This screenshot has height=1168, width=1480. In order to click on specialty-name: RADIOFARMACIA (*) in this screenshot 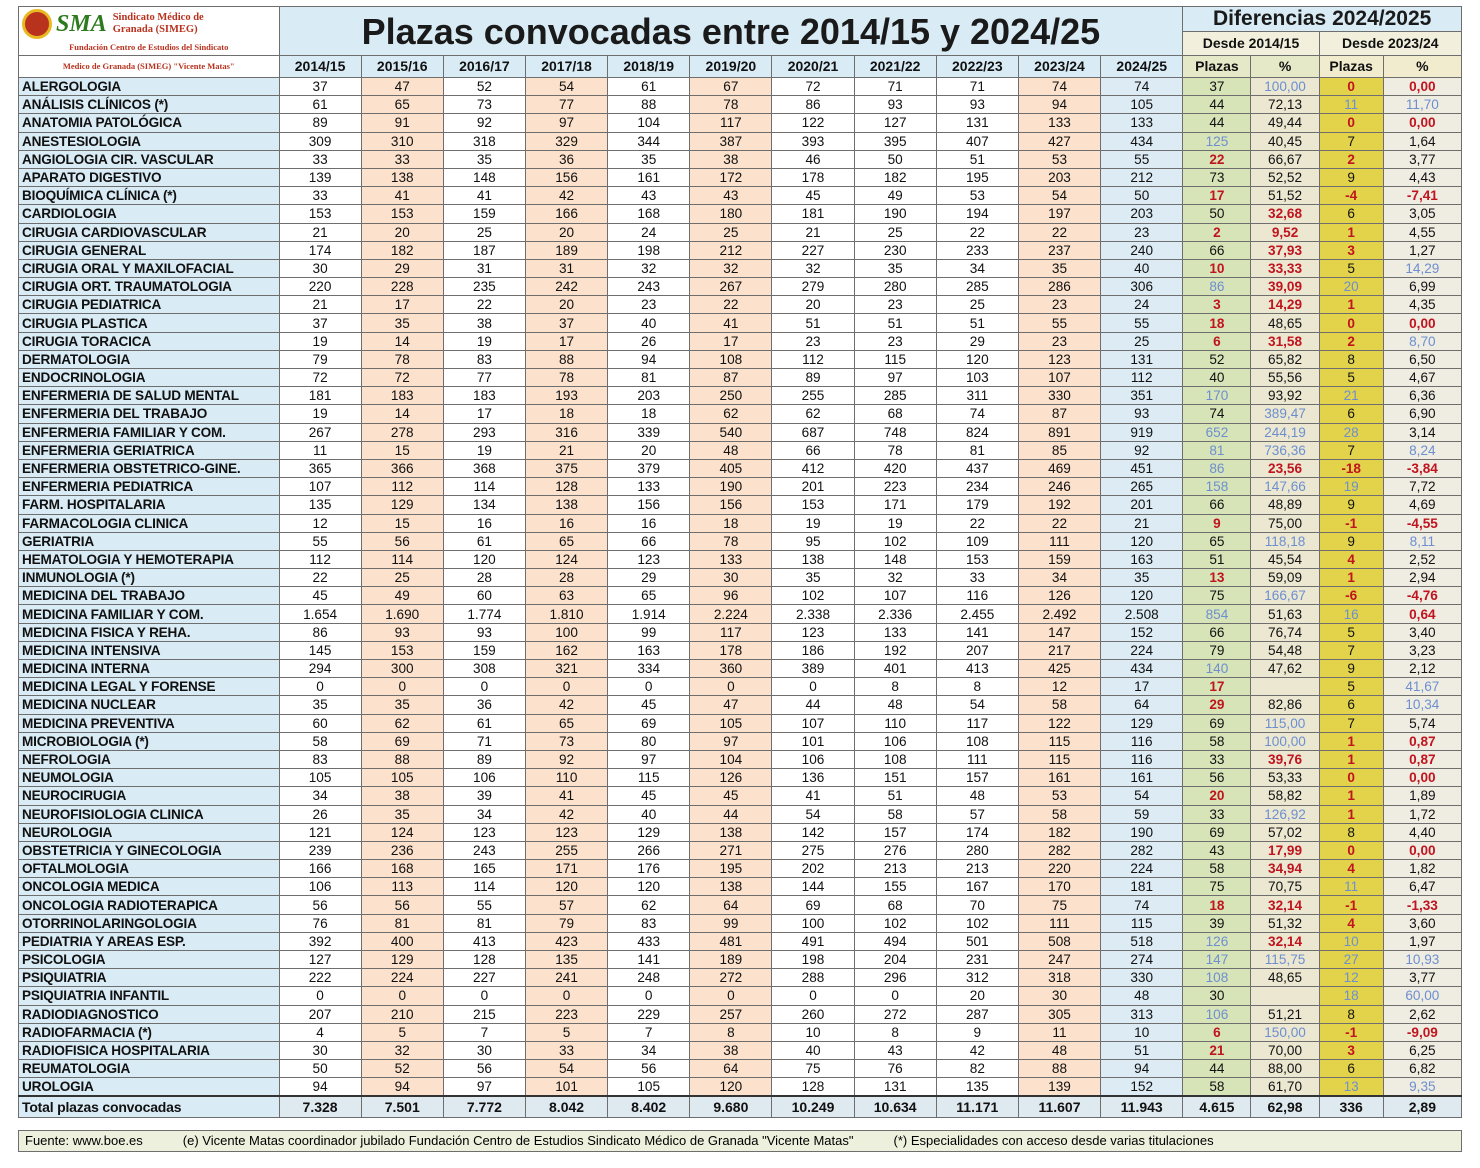, I will do `click(149, 1032)`.